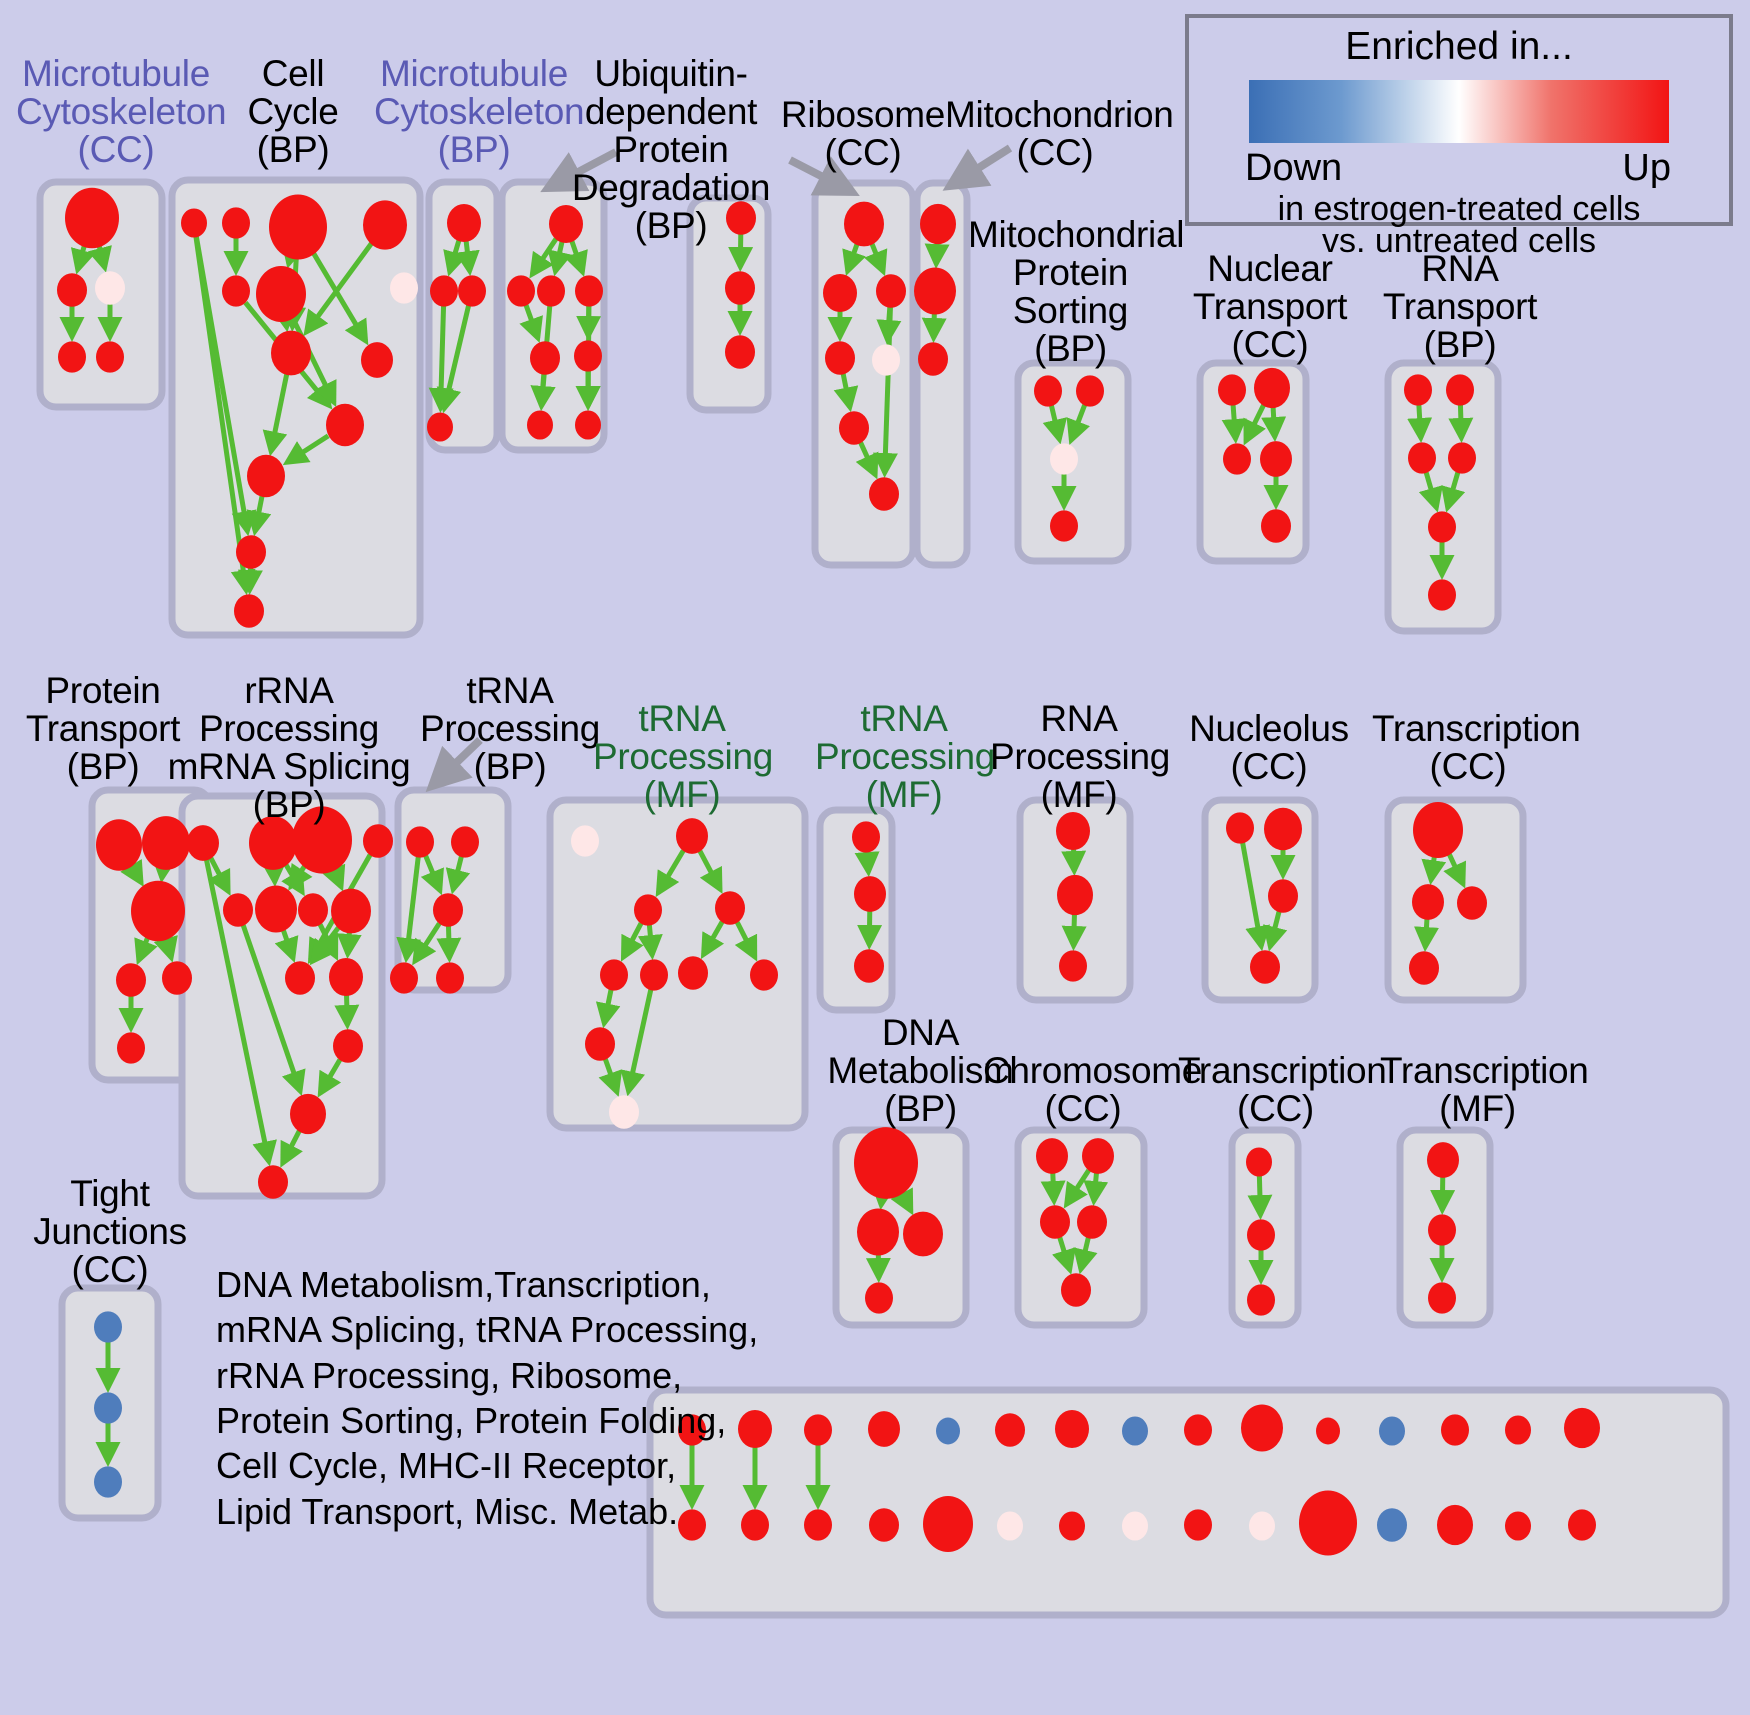 Image resolution: width=1750 pixels, height=1715 pixels. I want to click on panel-nuclear-transport-cc, so click(1253, 462).